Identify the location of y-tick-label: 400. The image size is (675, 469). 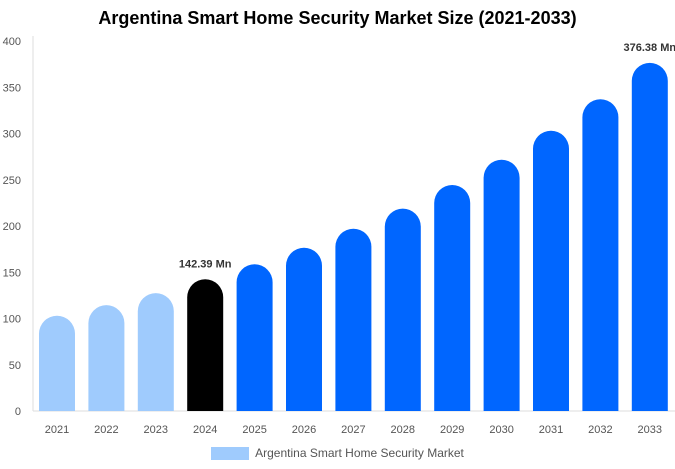
(12, 42).